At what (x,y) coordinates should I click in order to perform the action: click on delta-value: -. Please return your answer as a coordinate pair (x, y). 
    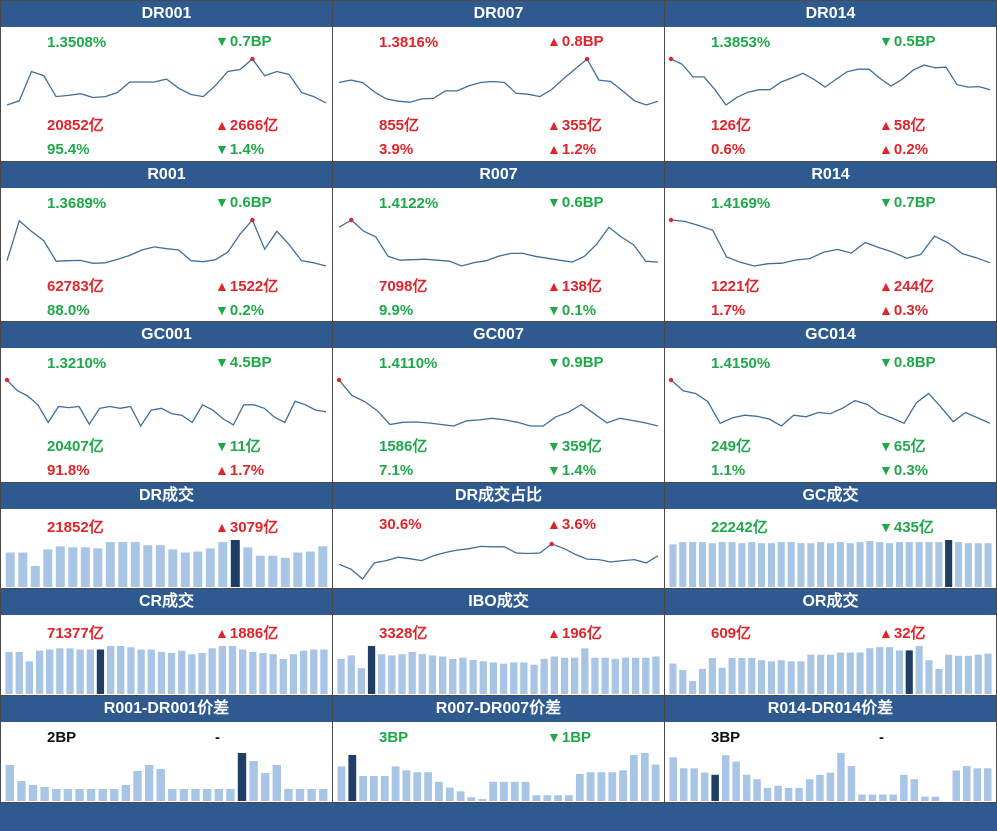
    Looking at the image, I should click on (881, 737).